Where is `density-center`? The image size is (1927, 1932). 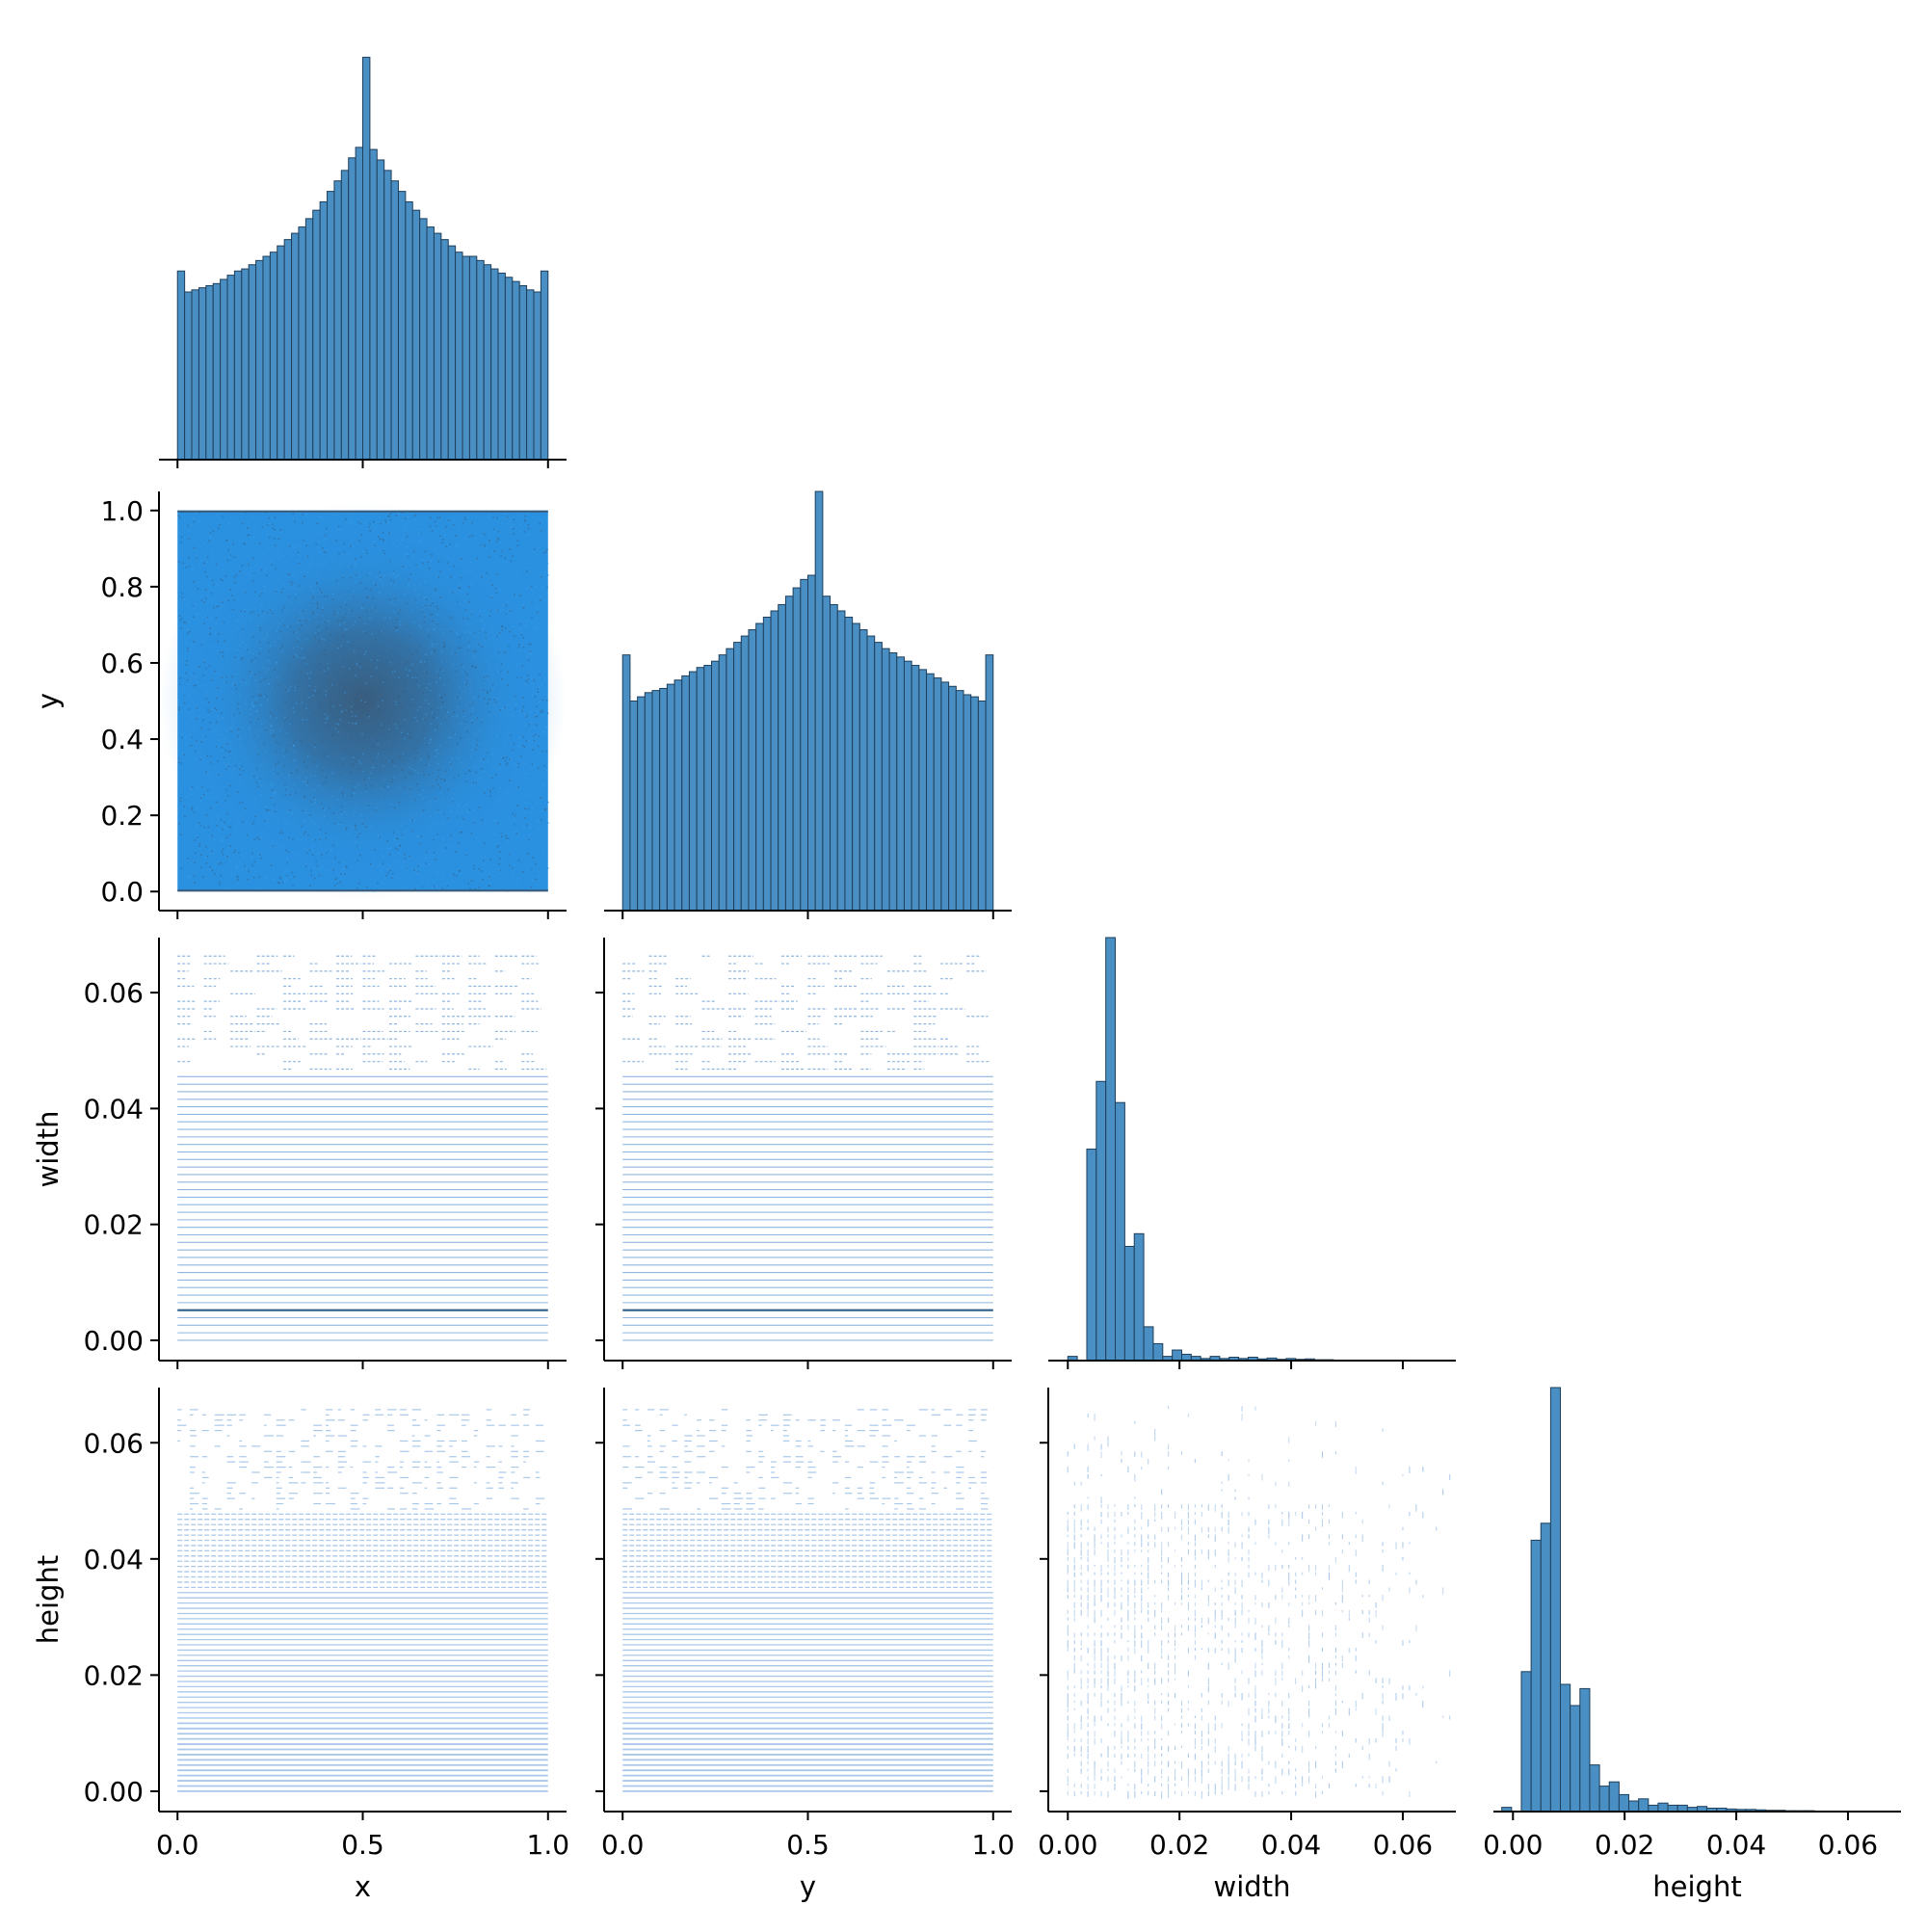 density-center is located at coordinates (363, 701).